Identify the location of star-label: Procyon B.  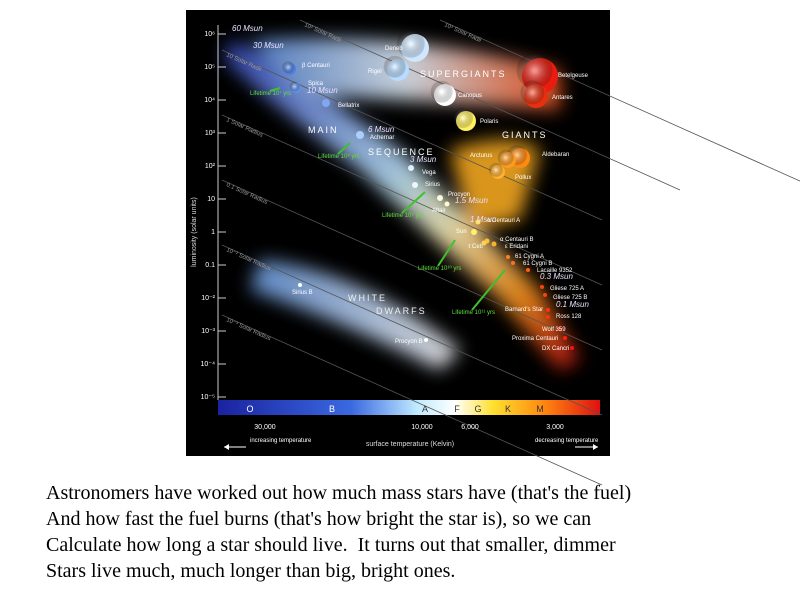
(409, 342).